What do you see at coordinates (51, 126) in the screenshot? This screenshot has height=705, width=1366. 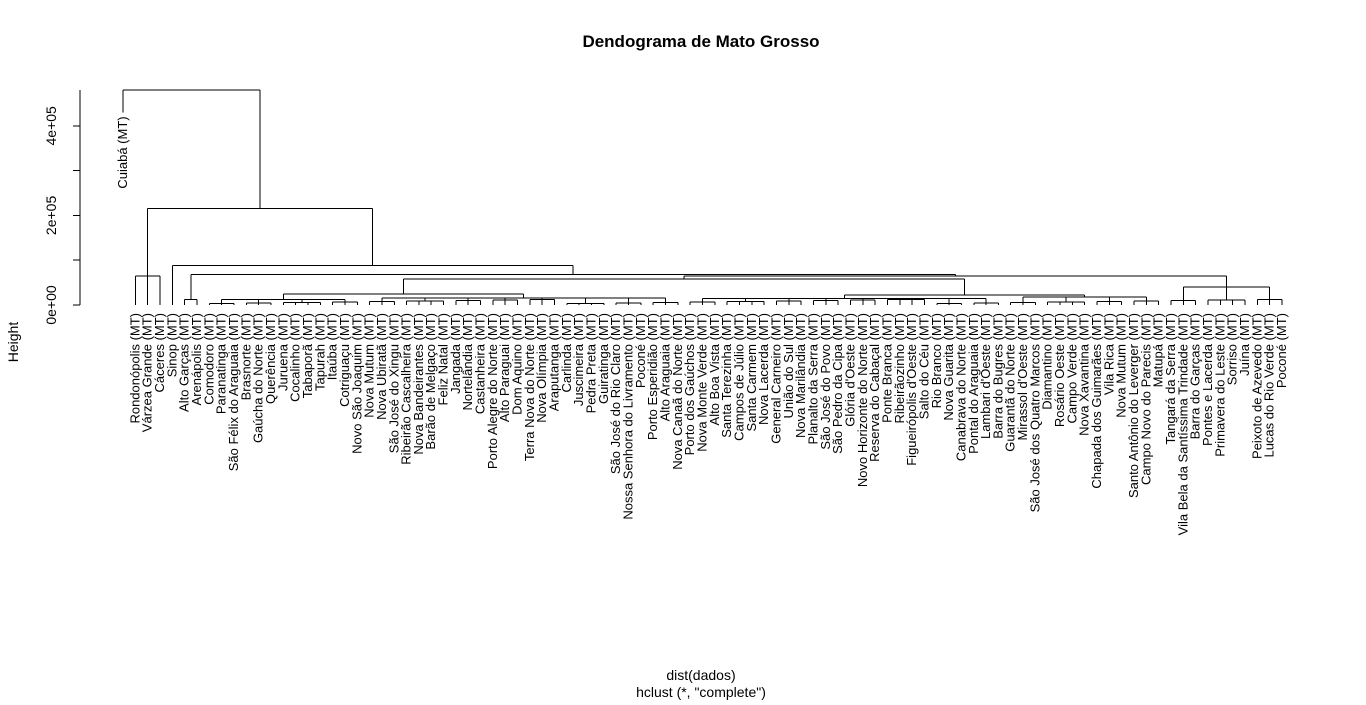 I see `y-tick-label: 4e+05` at bounding box center [51, 126].